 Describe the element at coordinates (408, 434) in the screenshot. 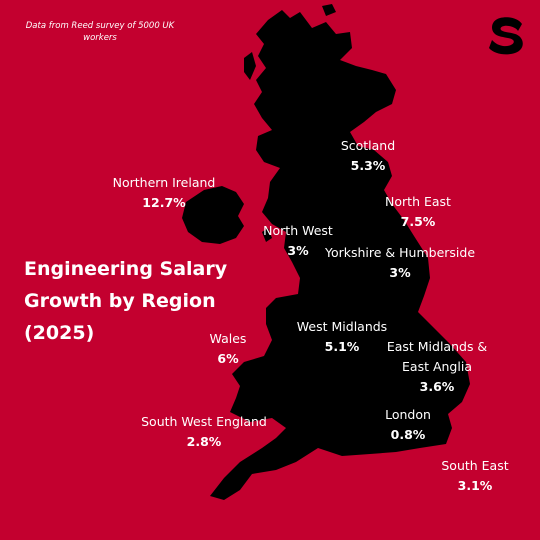

I see `region-value: 0.8%` at that location.